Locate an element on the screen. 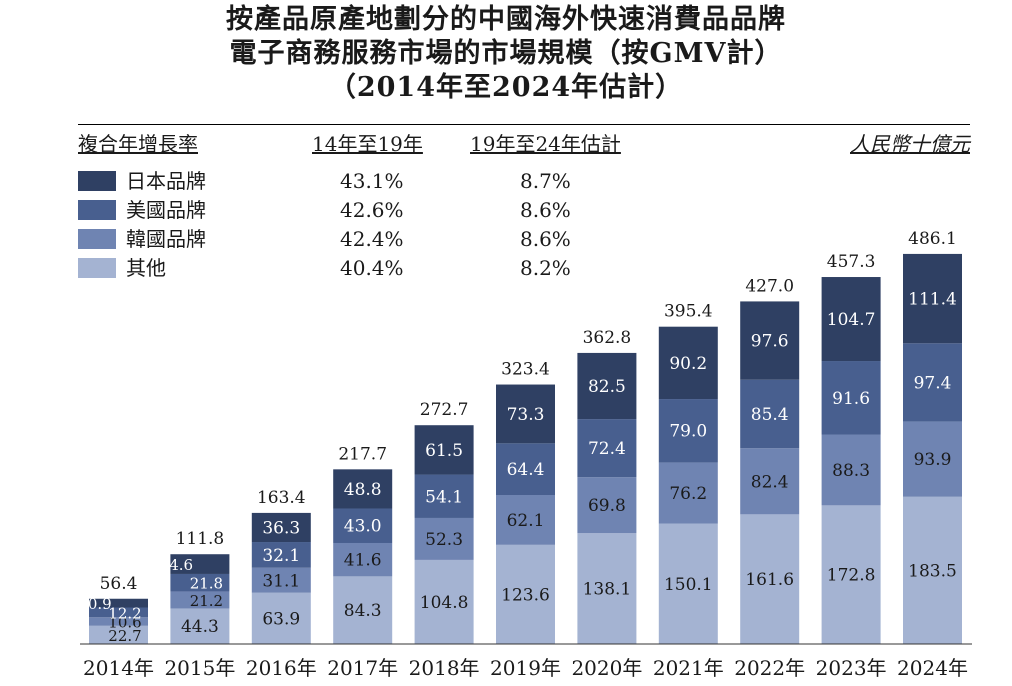 The width and height of the screenshot is (1012, 686). bar-segment-us-2021 is located at coordinates (688, 431).